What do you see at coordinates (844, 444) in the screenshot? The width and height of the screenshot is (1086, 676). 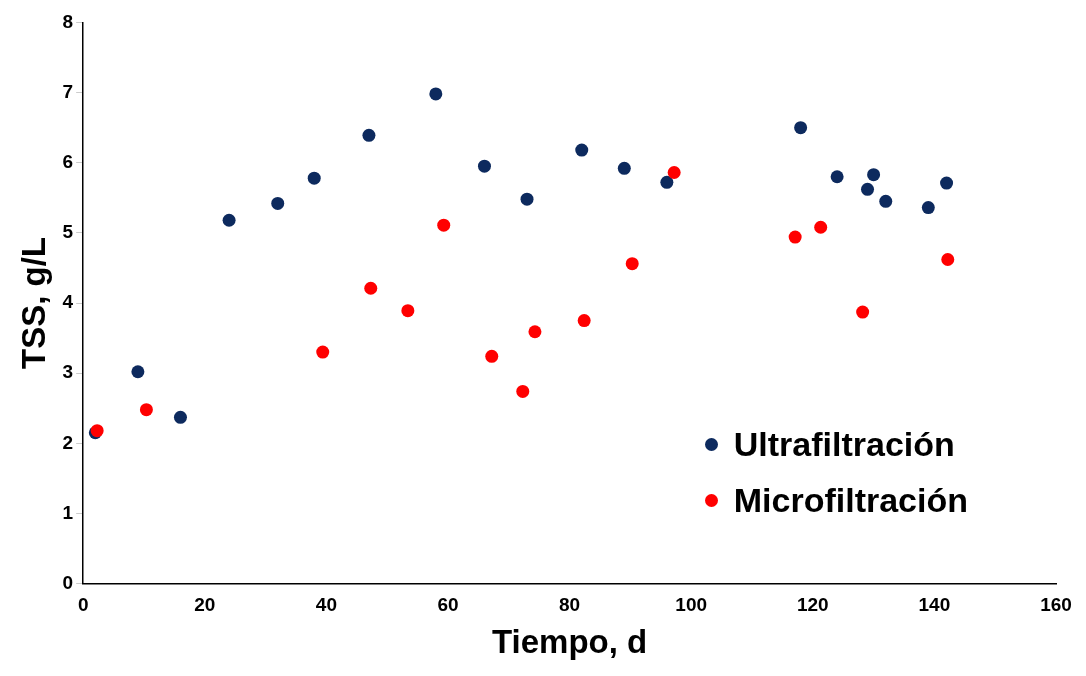 I see `legend-label: Ultrafiltración` at bounding box center [844, 444].